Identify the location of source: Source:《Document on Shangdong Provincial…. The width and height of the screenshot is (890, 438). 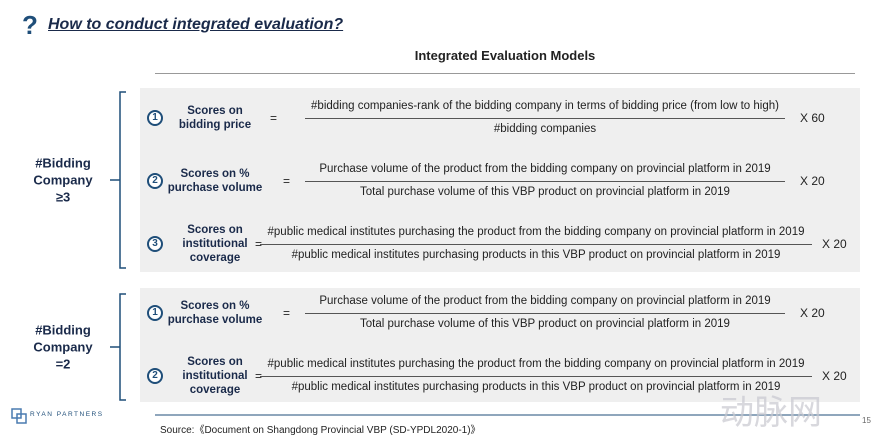
(320, 430).